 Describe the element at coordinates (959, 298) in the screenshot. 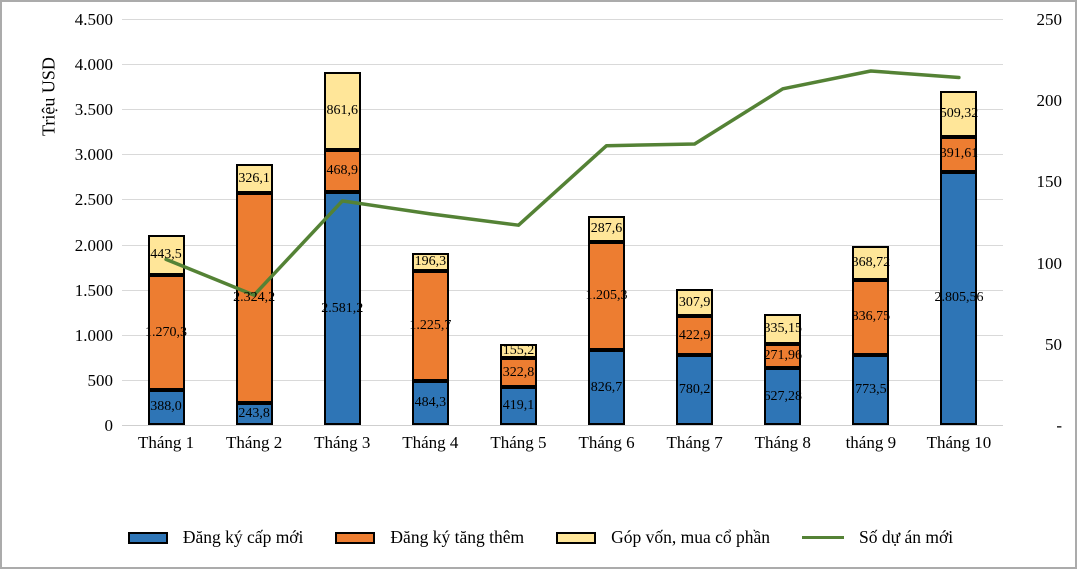

I see `bar-value-label: 2.805,56` at that location.